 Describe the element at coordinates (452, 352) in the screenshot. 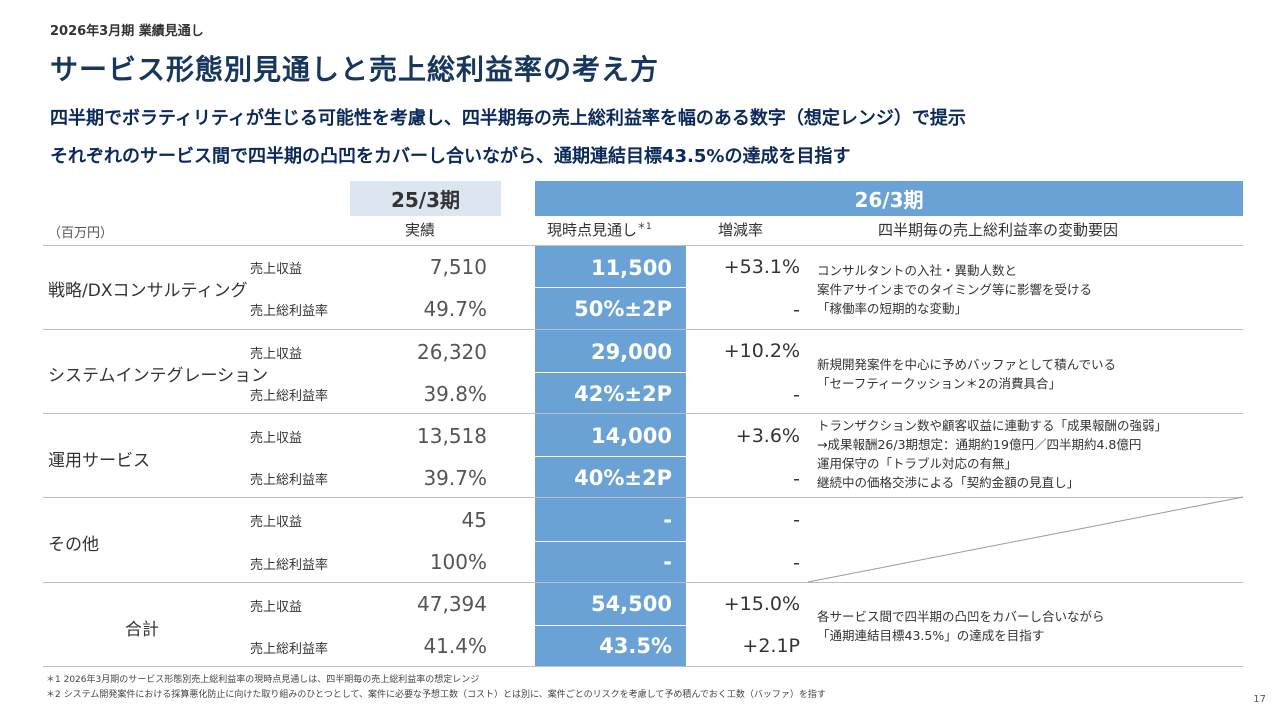

I see `revenue-actual: 26,320` at that location.